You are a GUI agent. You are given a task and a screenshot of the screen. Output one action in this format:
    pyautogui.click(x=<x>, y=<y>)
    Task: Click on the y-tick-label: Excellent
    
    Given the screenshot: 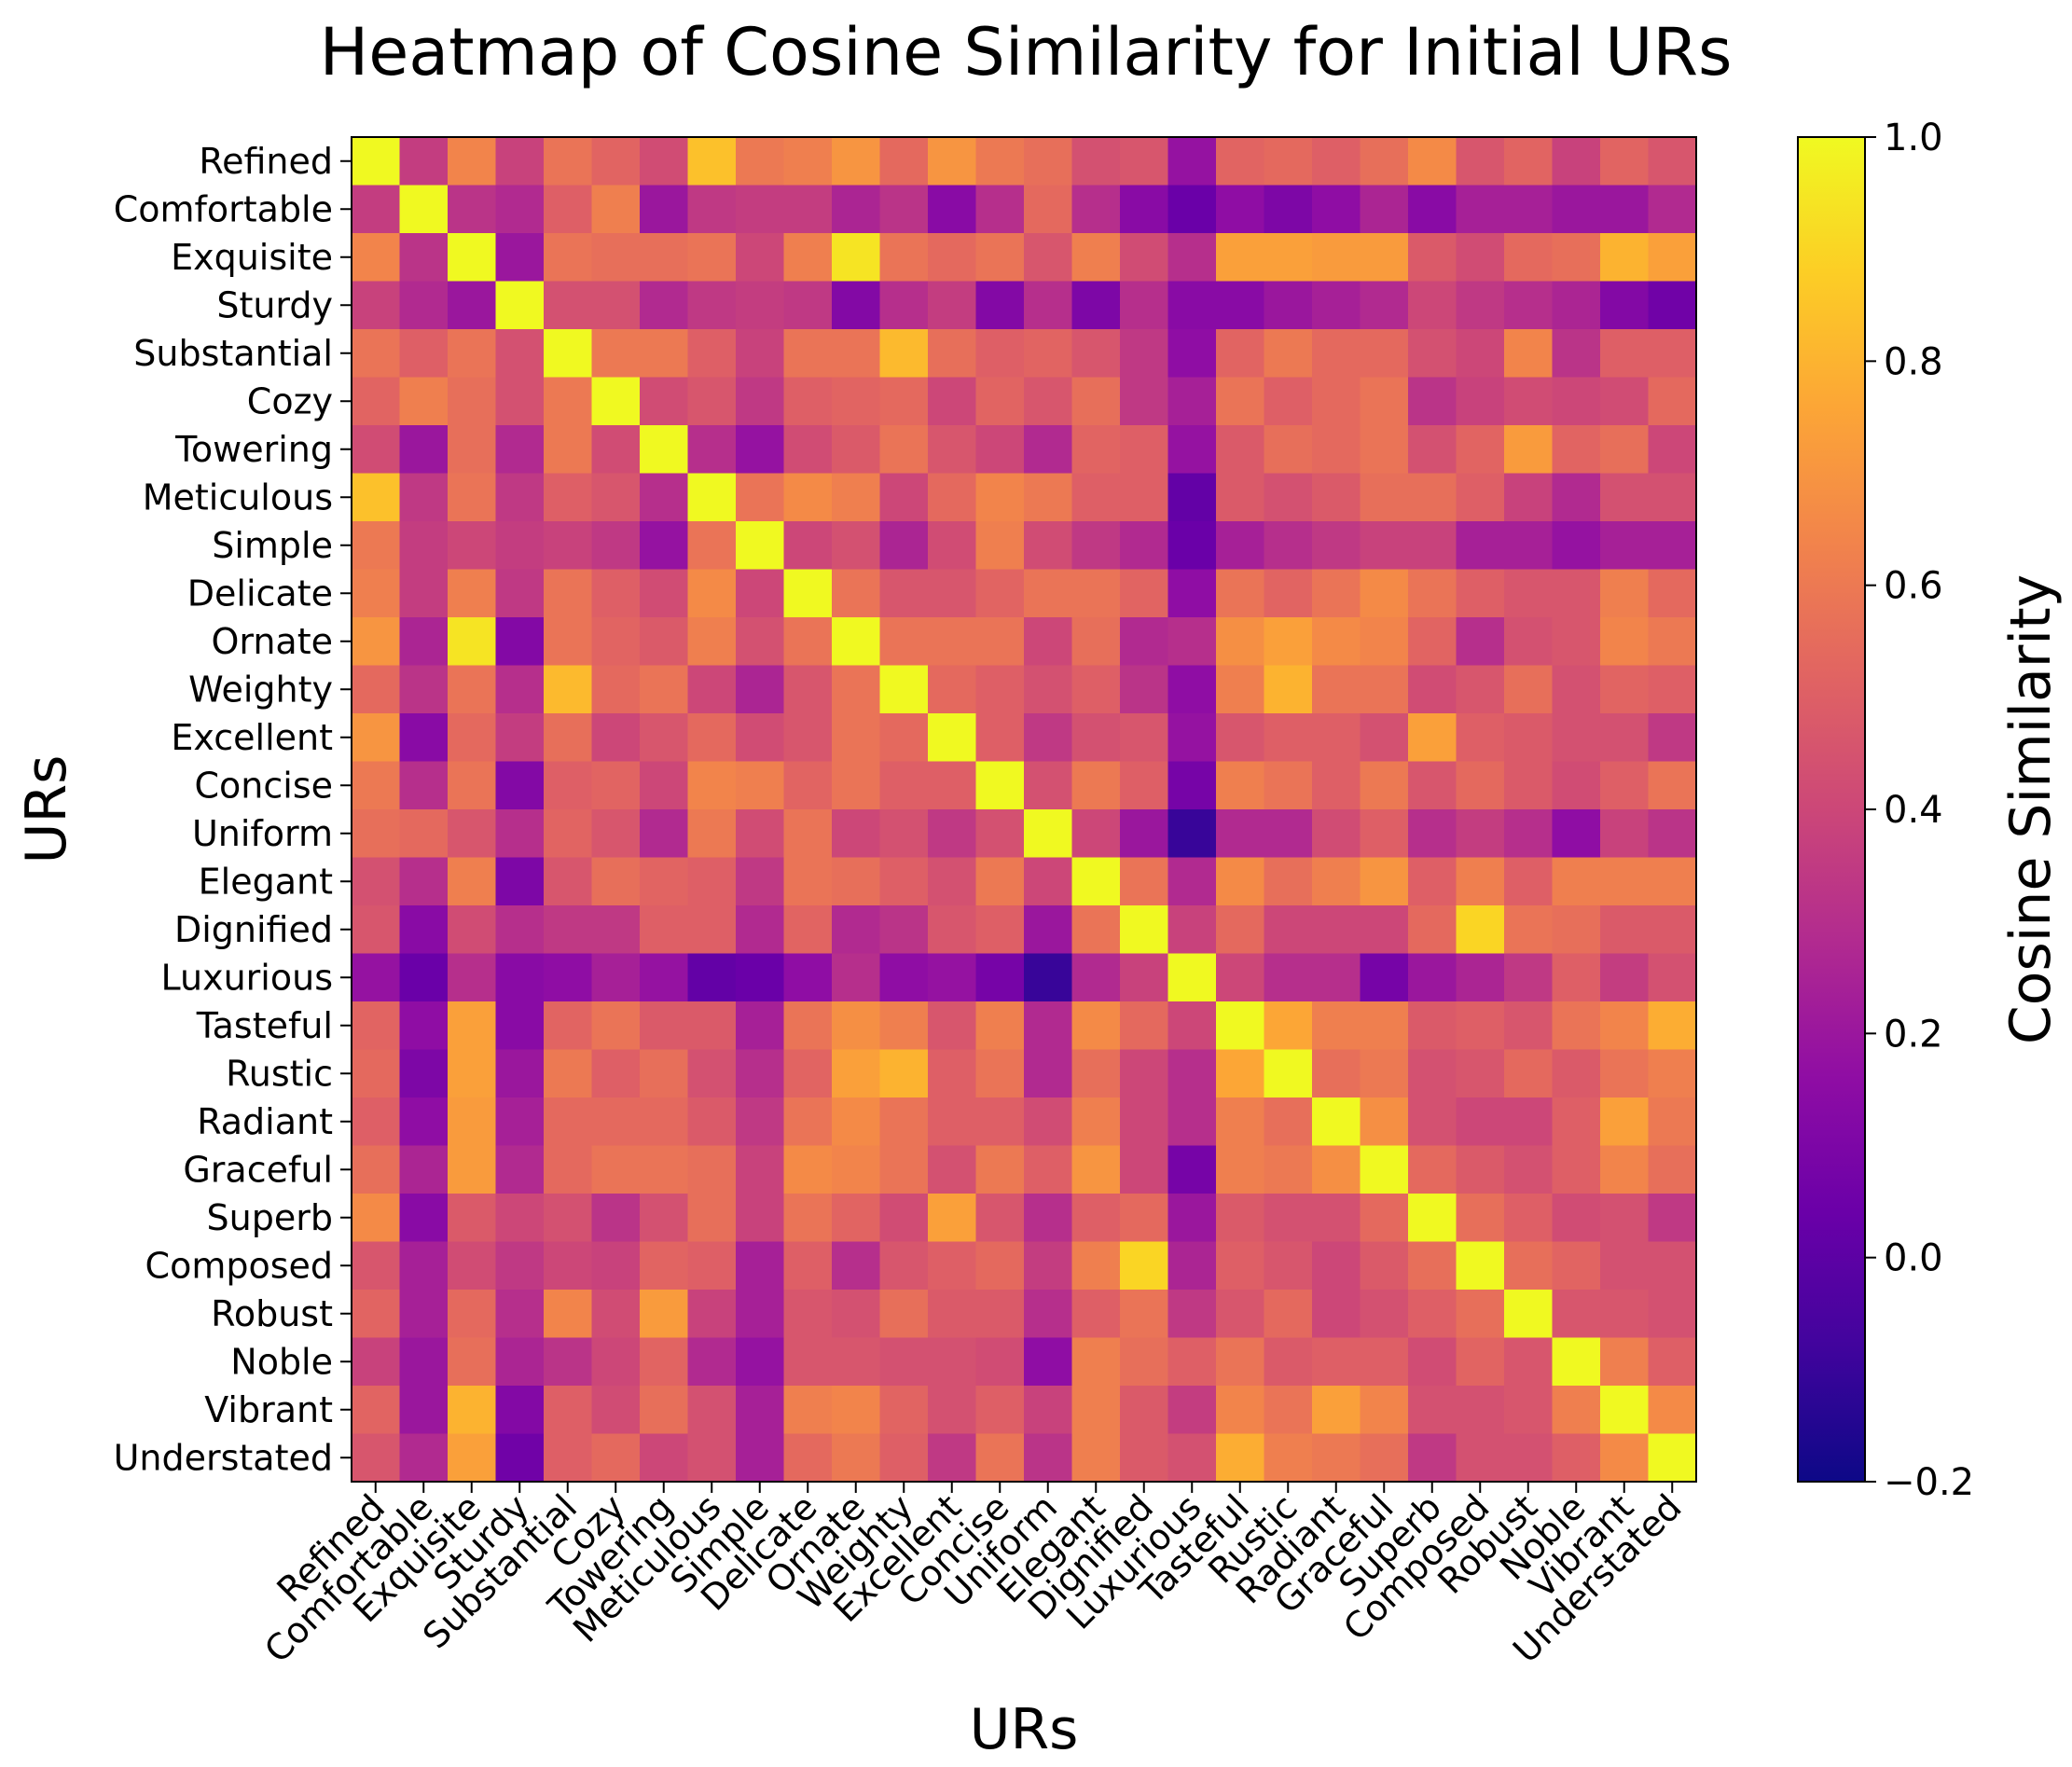 What is the action you would take?
    pyautogui.click(x=252, y=737)
    